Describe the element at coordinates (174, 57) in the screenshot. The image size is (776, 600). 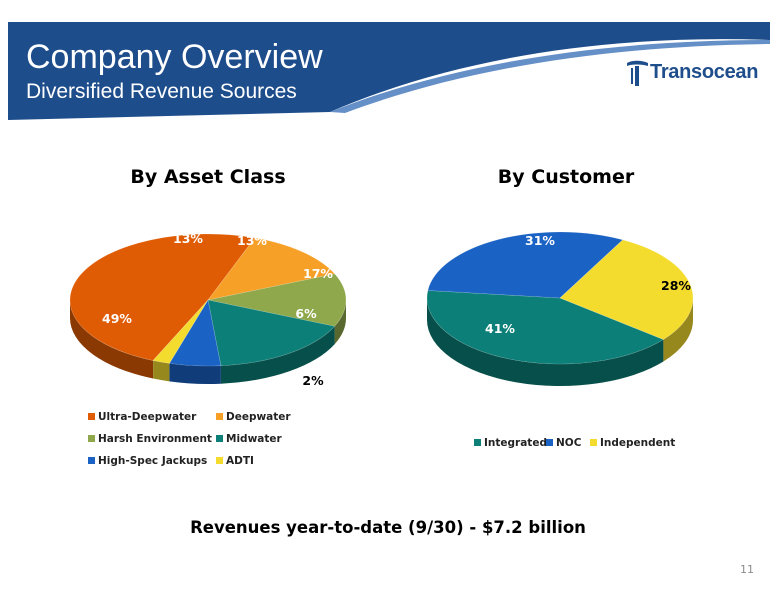
I see `page-title: Company Overview` at that location.